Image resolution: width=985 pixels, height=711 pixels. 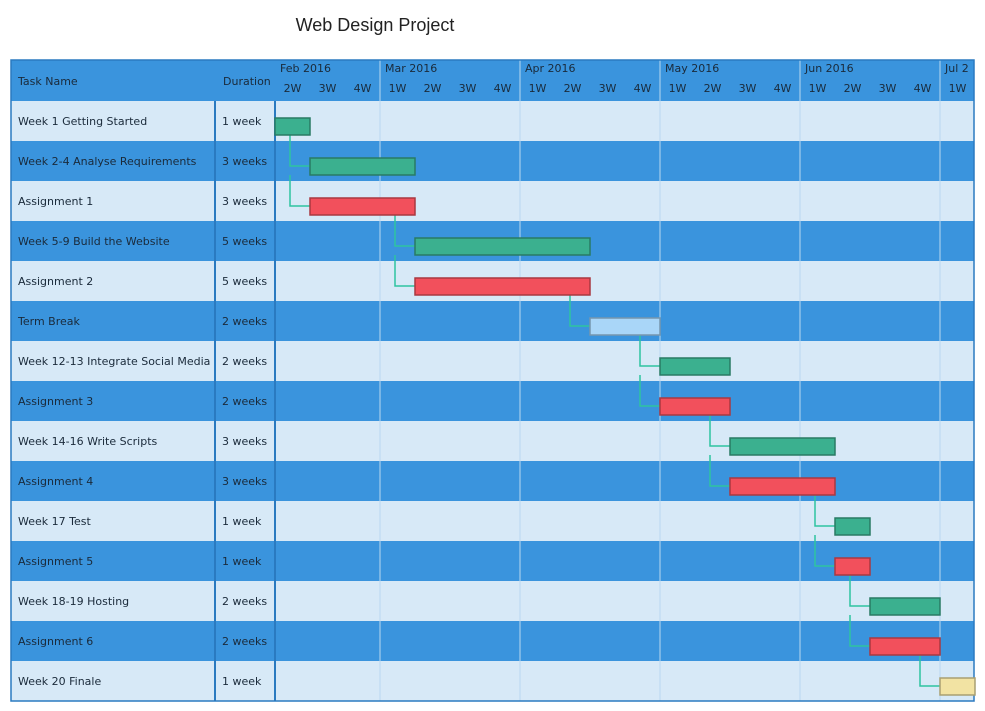 What do you see at coordinates (55, 201) in the screenshot?
I see `task-name: Assignment 1` at bounding box center [55, 201].